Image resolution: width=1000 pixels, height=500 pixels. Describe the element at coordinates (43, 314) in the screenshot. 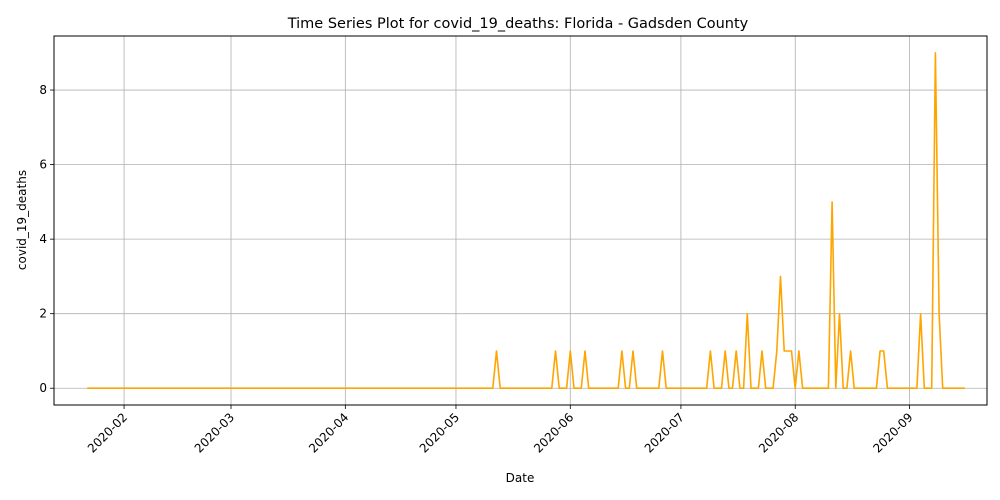

I see `y-tick-label: 2` at that location.